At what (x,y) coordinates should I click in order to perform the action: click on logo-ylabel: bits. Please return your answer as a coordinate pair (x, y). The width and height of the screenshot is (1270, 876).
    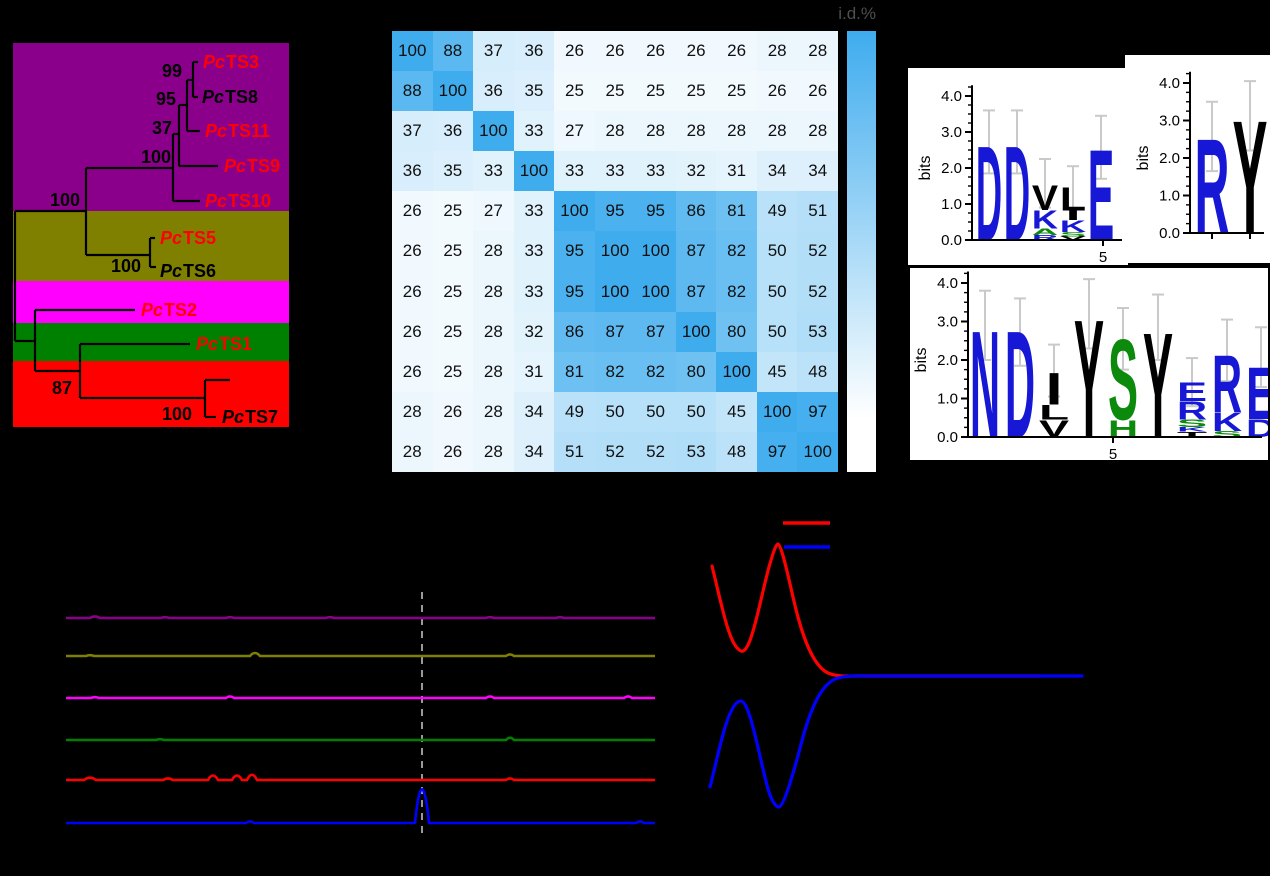
    Looking at the image, I should click on (1143, 158).